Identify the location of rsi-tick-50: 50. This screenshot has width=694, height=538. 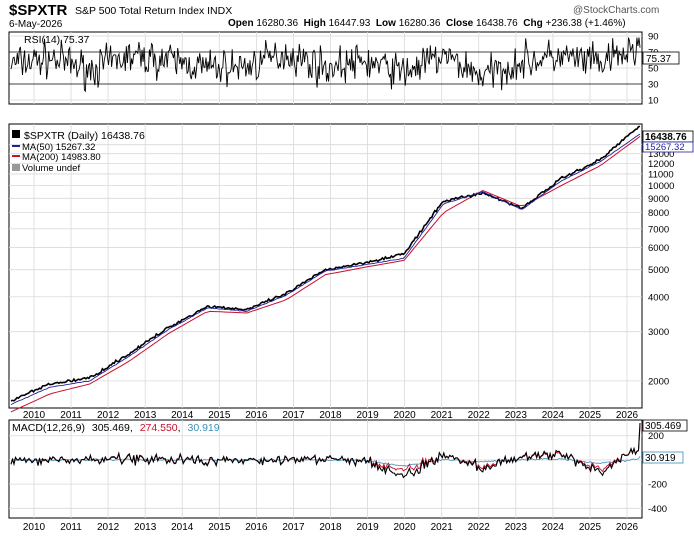
(653, 69).